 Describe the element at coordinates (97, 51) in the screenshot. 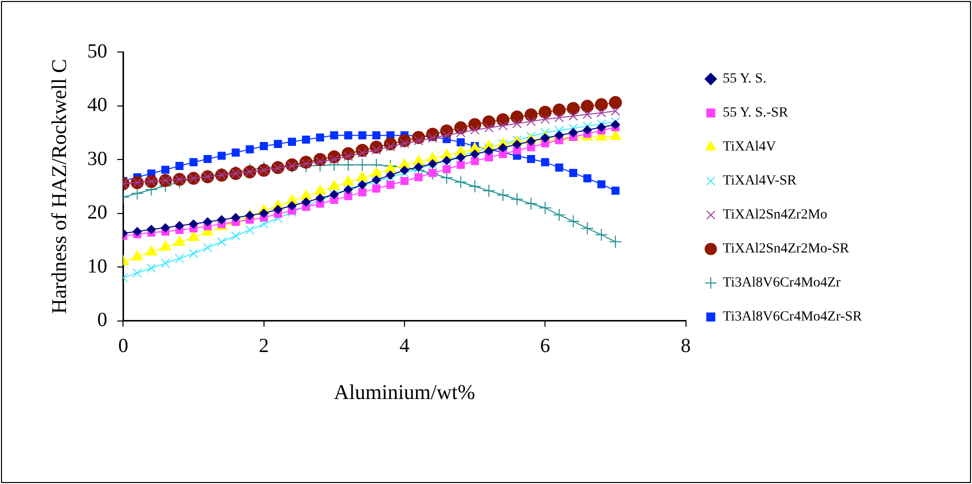

I see `y-tick-label: 50` at that location.